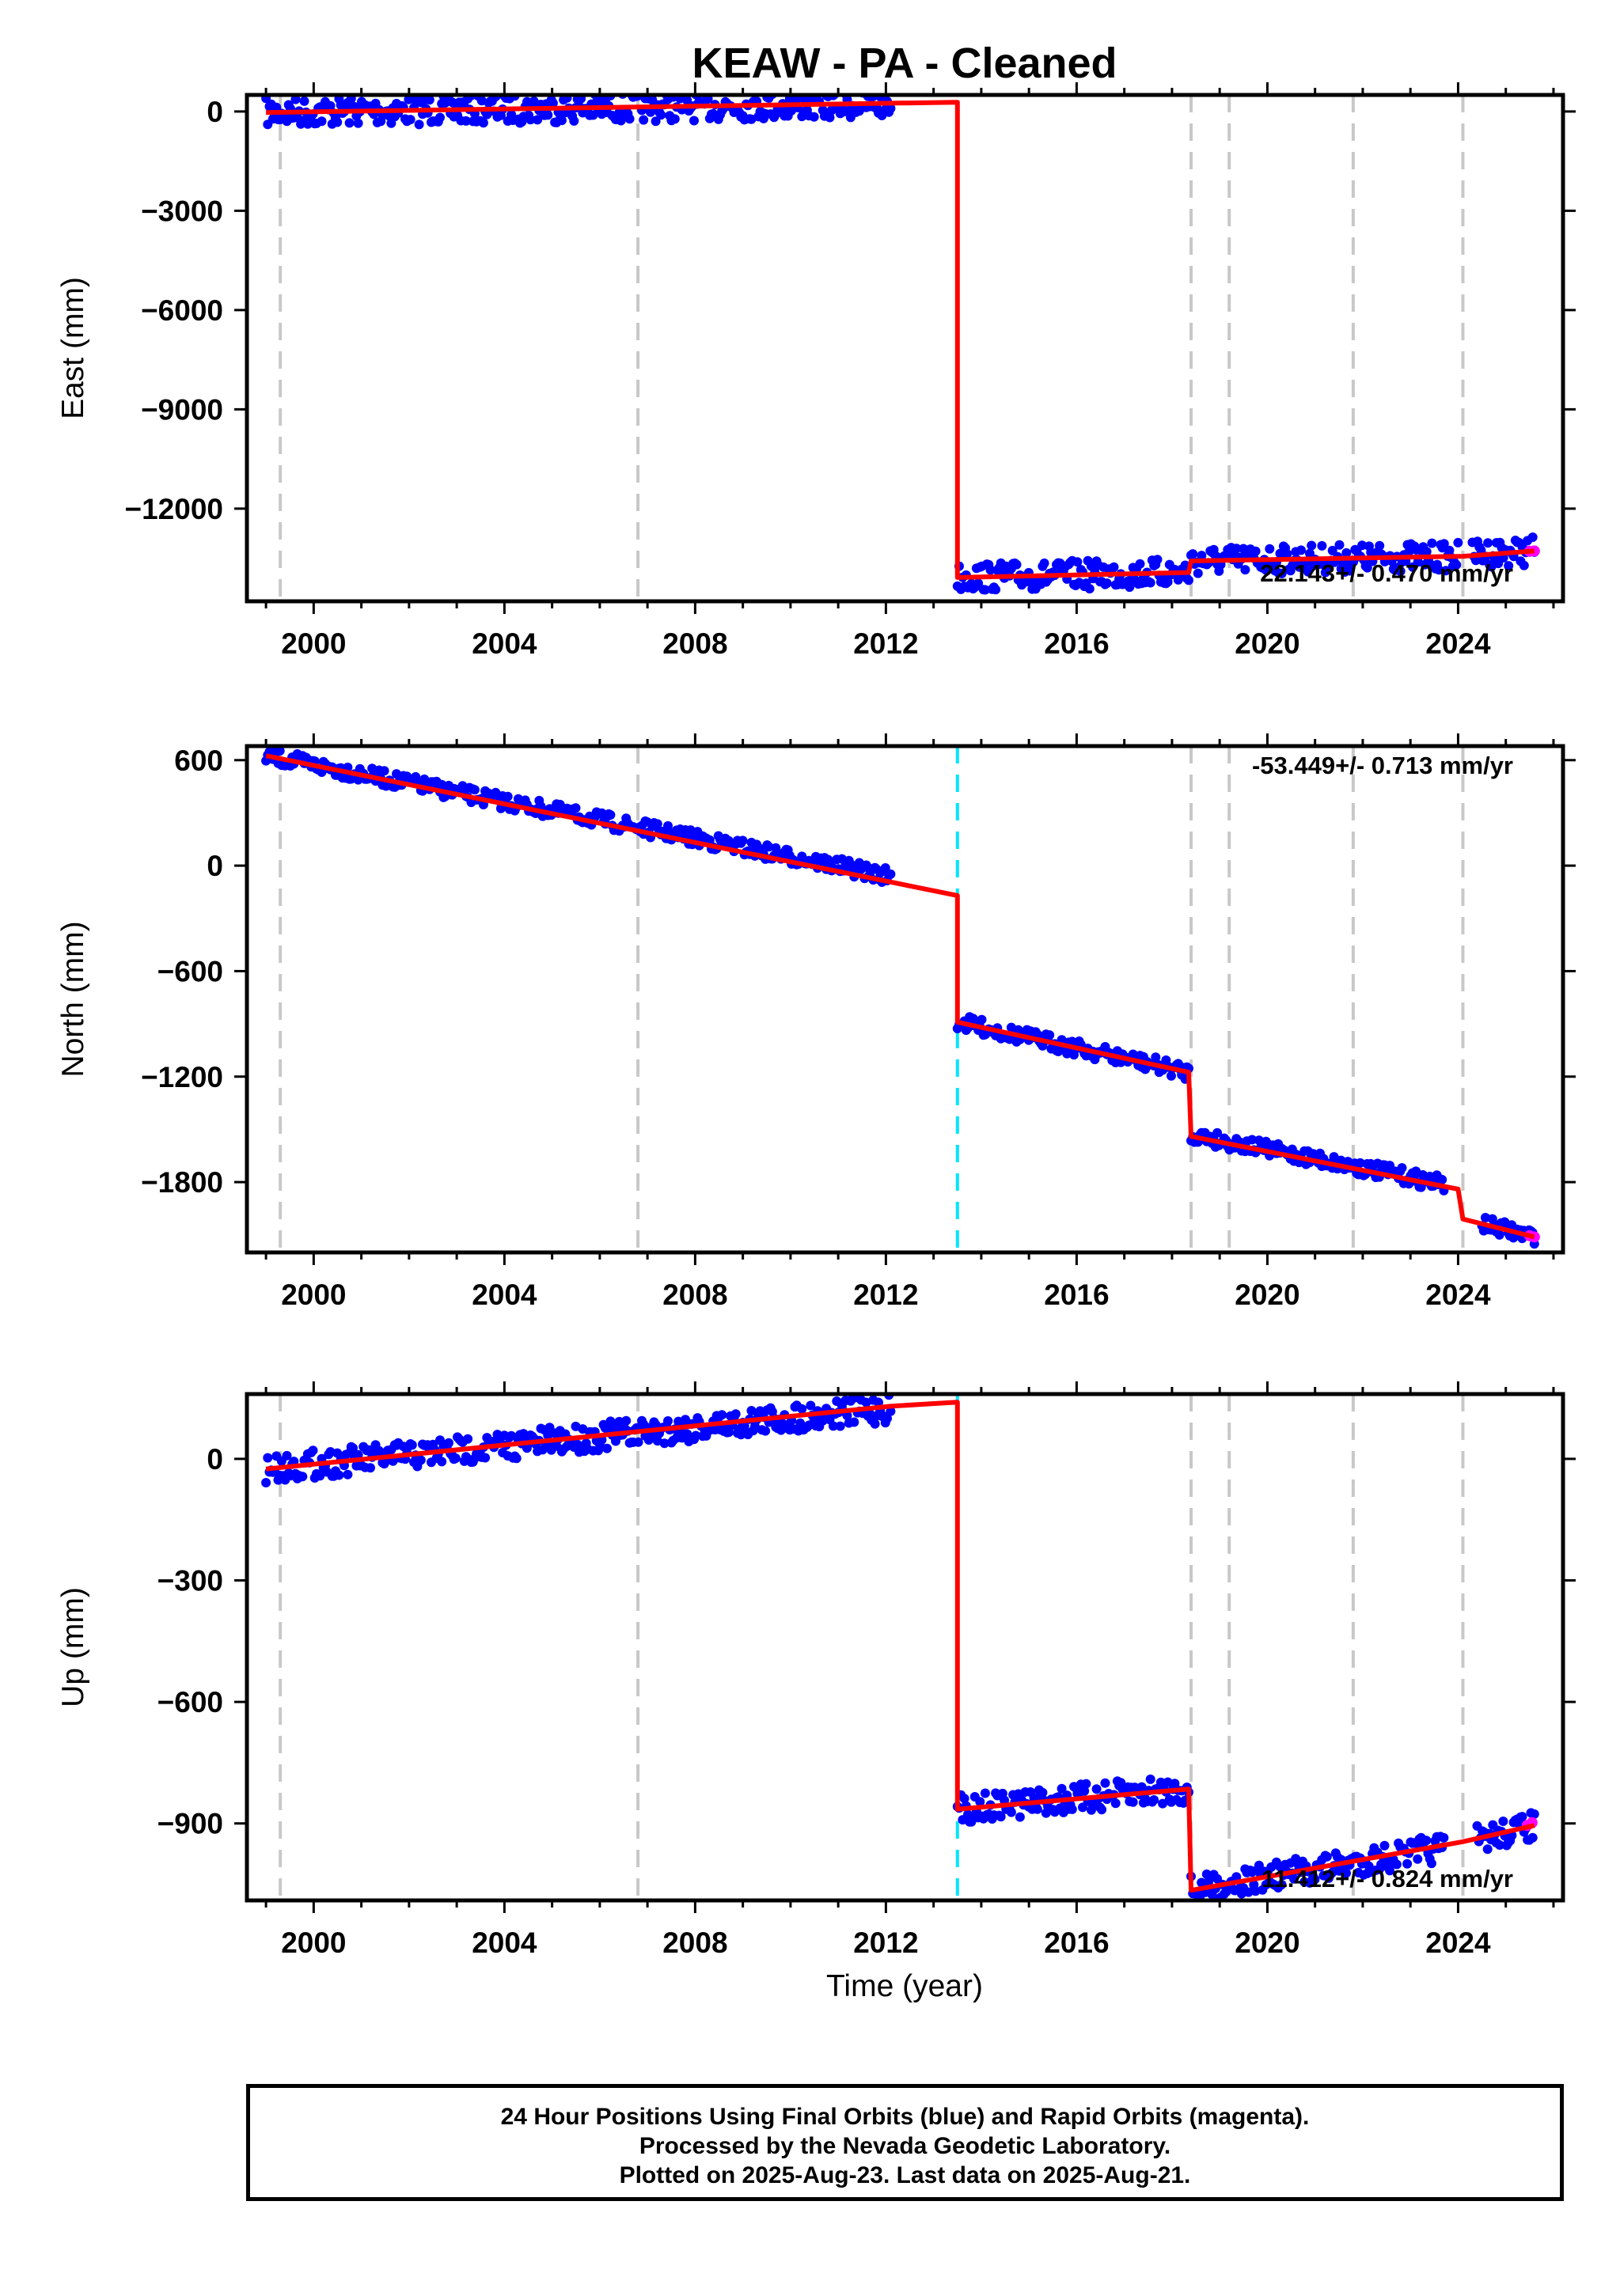 This screenshot has width=1620, height=2296. I want to click on up-x-tick-label-2016: 2016, so click(1076, 1943).